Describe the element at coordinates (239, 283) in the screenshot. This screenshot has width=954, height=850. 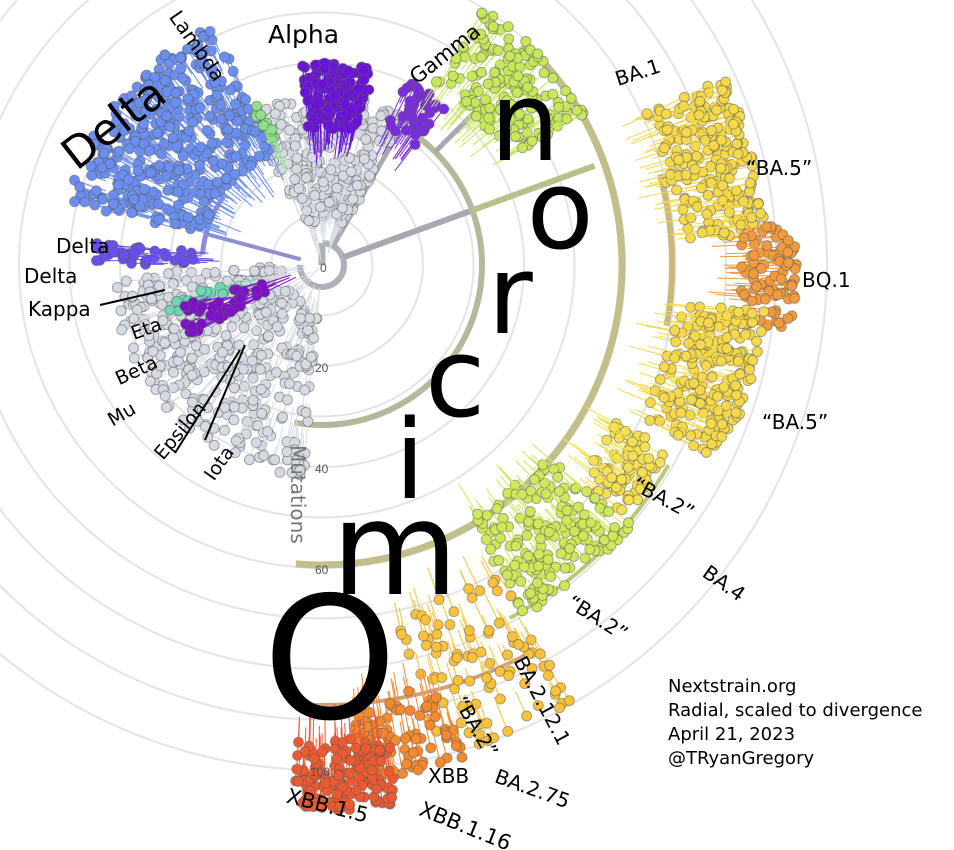
I see `eta-clade-branch` at that location.